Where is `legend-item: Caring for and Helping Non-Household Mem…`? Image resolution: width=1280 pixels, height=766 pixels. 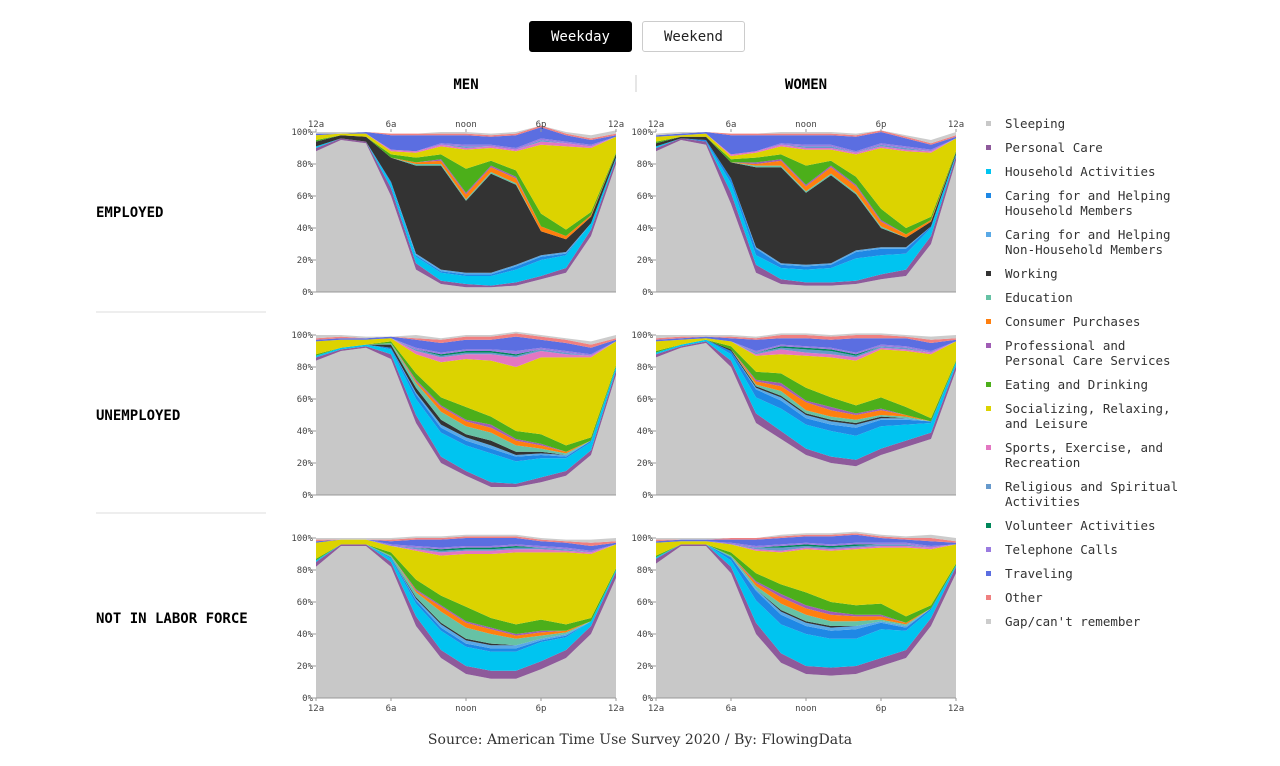
legend-item: Caring for and Helping Non-Household Mem… is located at coordinates (1086, 242).